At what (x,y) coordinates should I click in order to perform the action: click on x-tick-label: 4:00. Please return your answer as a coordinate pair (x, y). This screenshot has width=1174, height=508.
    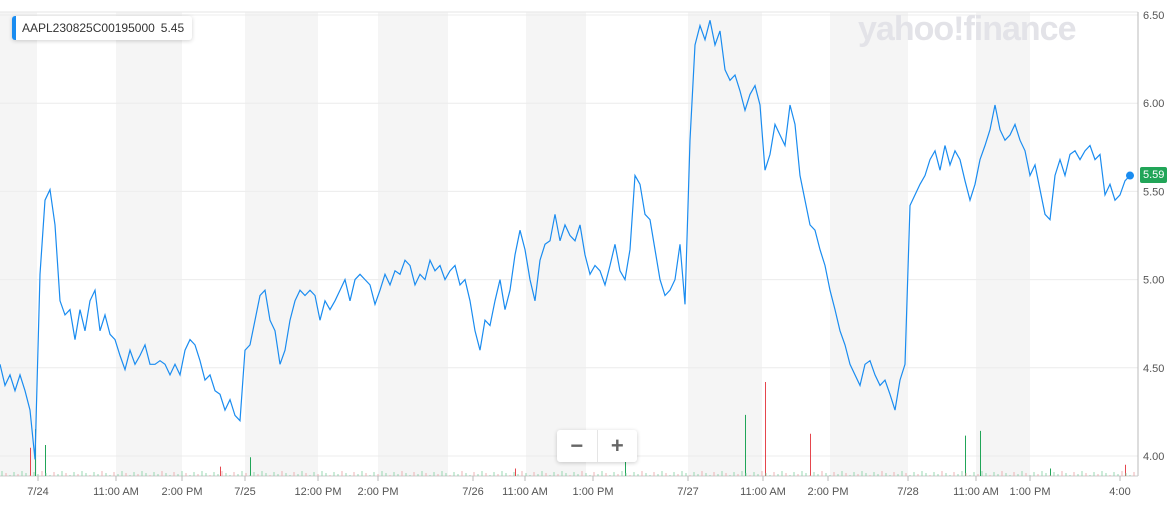
    Looking at the image, I should click on (1119, 492).